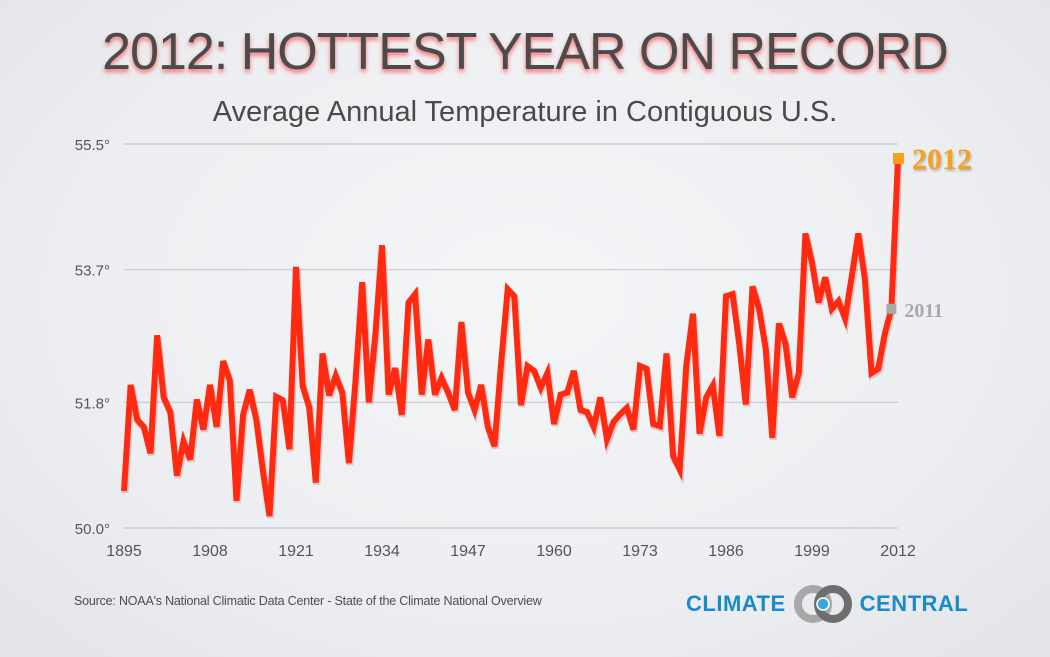 The height and width of the screenshot is (657, 1050). What do you see at coordinates (554, 551) in the screenshot?
I see `x-tick-label: 1960` at bounding box center [554, 551].